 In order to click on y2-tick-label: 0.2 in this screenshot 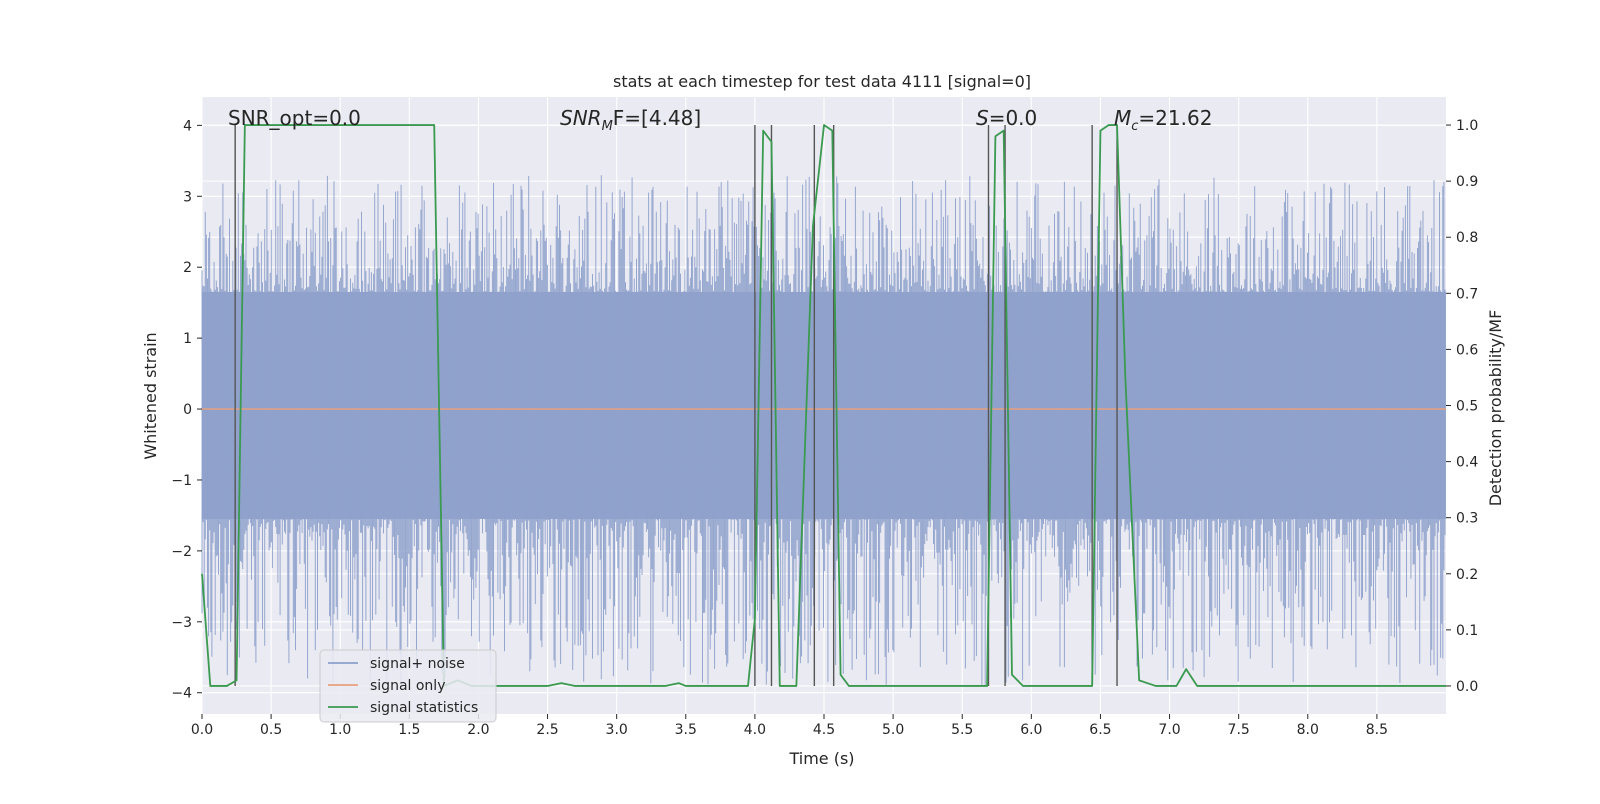, I will do `click(1467, 575)`.